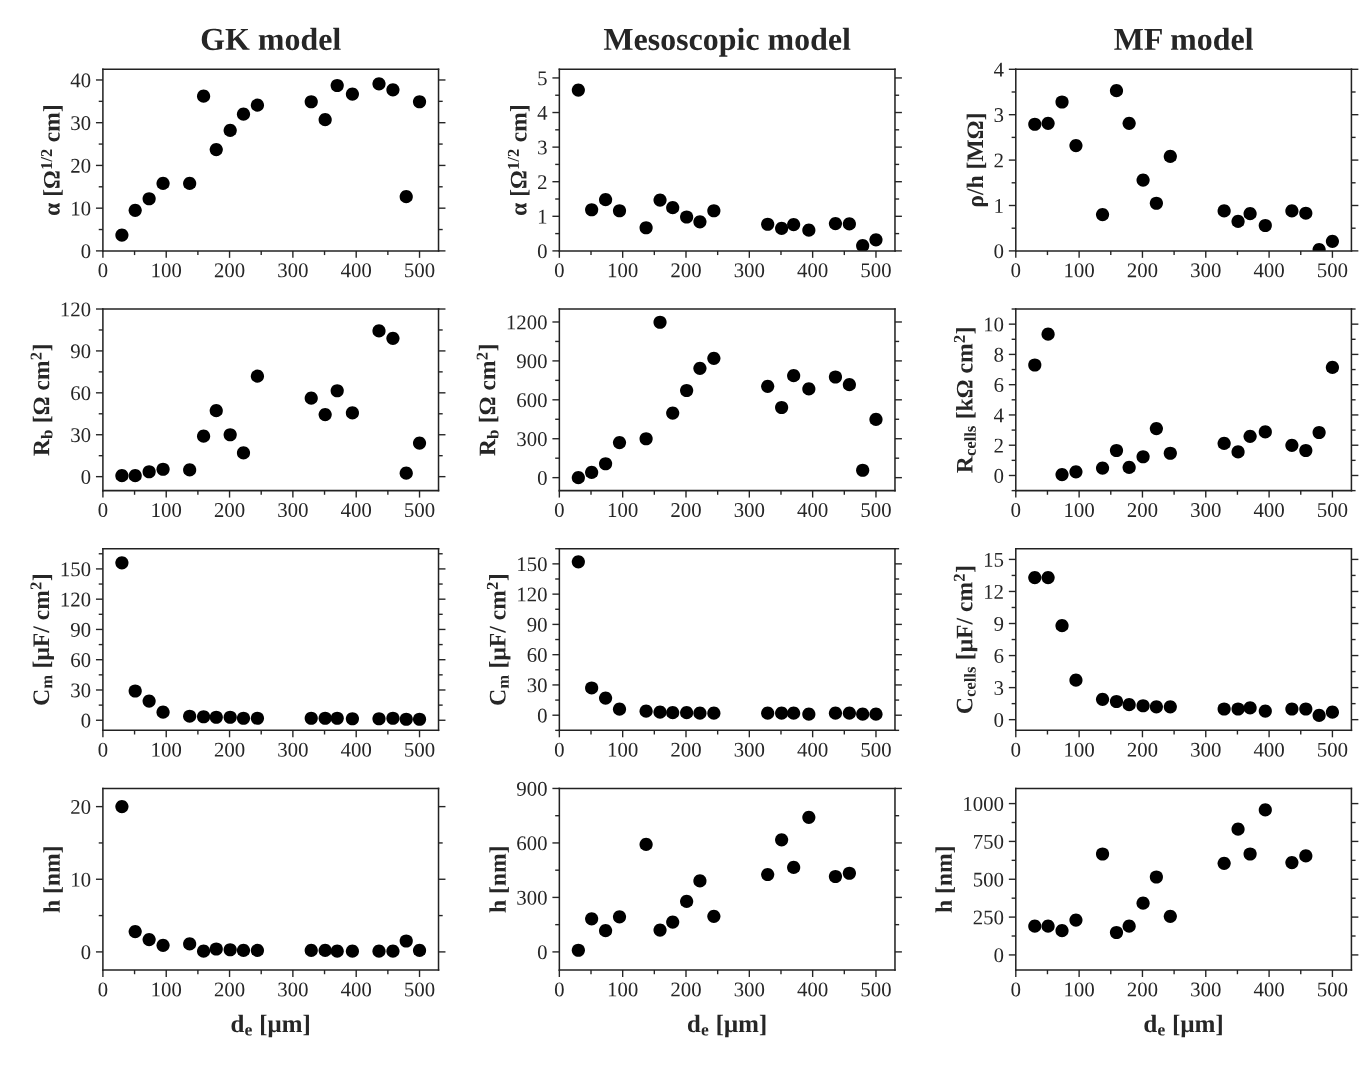  Describe the element at coordinates (41, 400) in the screenshot. I see `y-axis-title: R$_{b}$ [Ω cm$^{2}$]` at that location.